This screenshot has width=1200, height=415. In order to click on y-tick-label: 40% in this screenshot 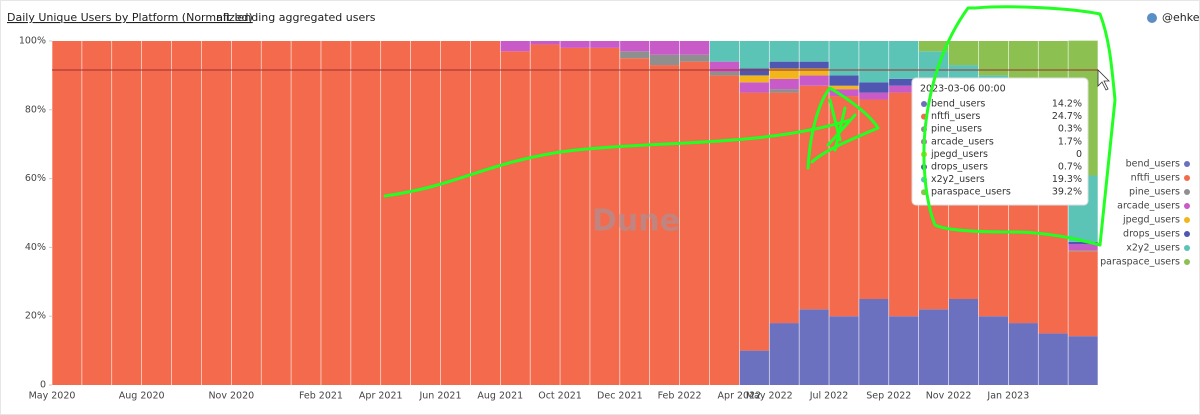, I will do `click(35, 247)`.